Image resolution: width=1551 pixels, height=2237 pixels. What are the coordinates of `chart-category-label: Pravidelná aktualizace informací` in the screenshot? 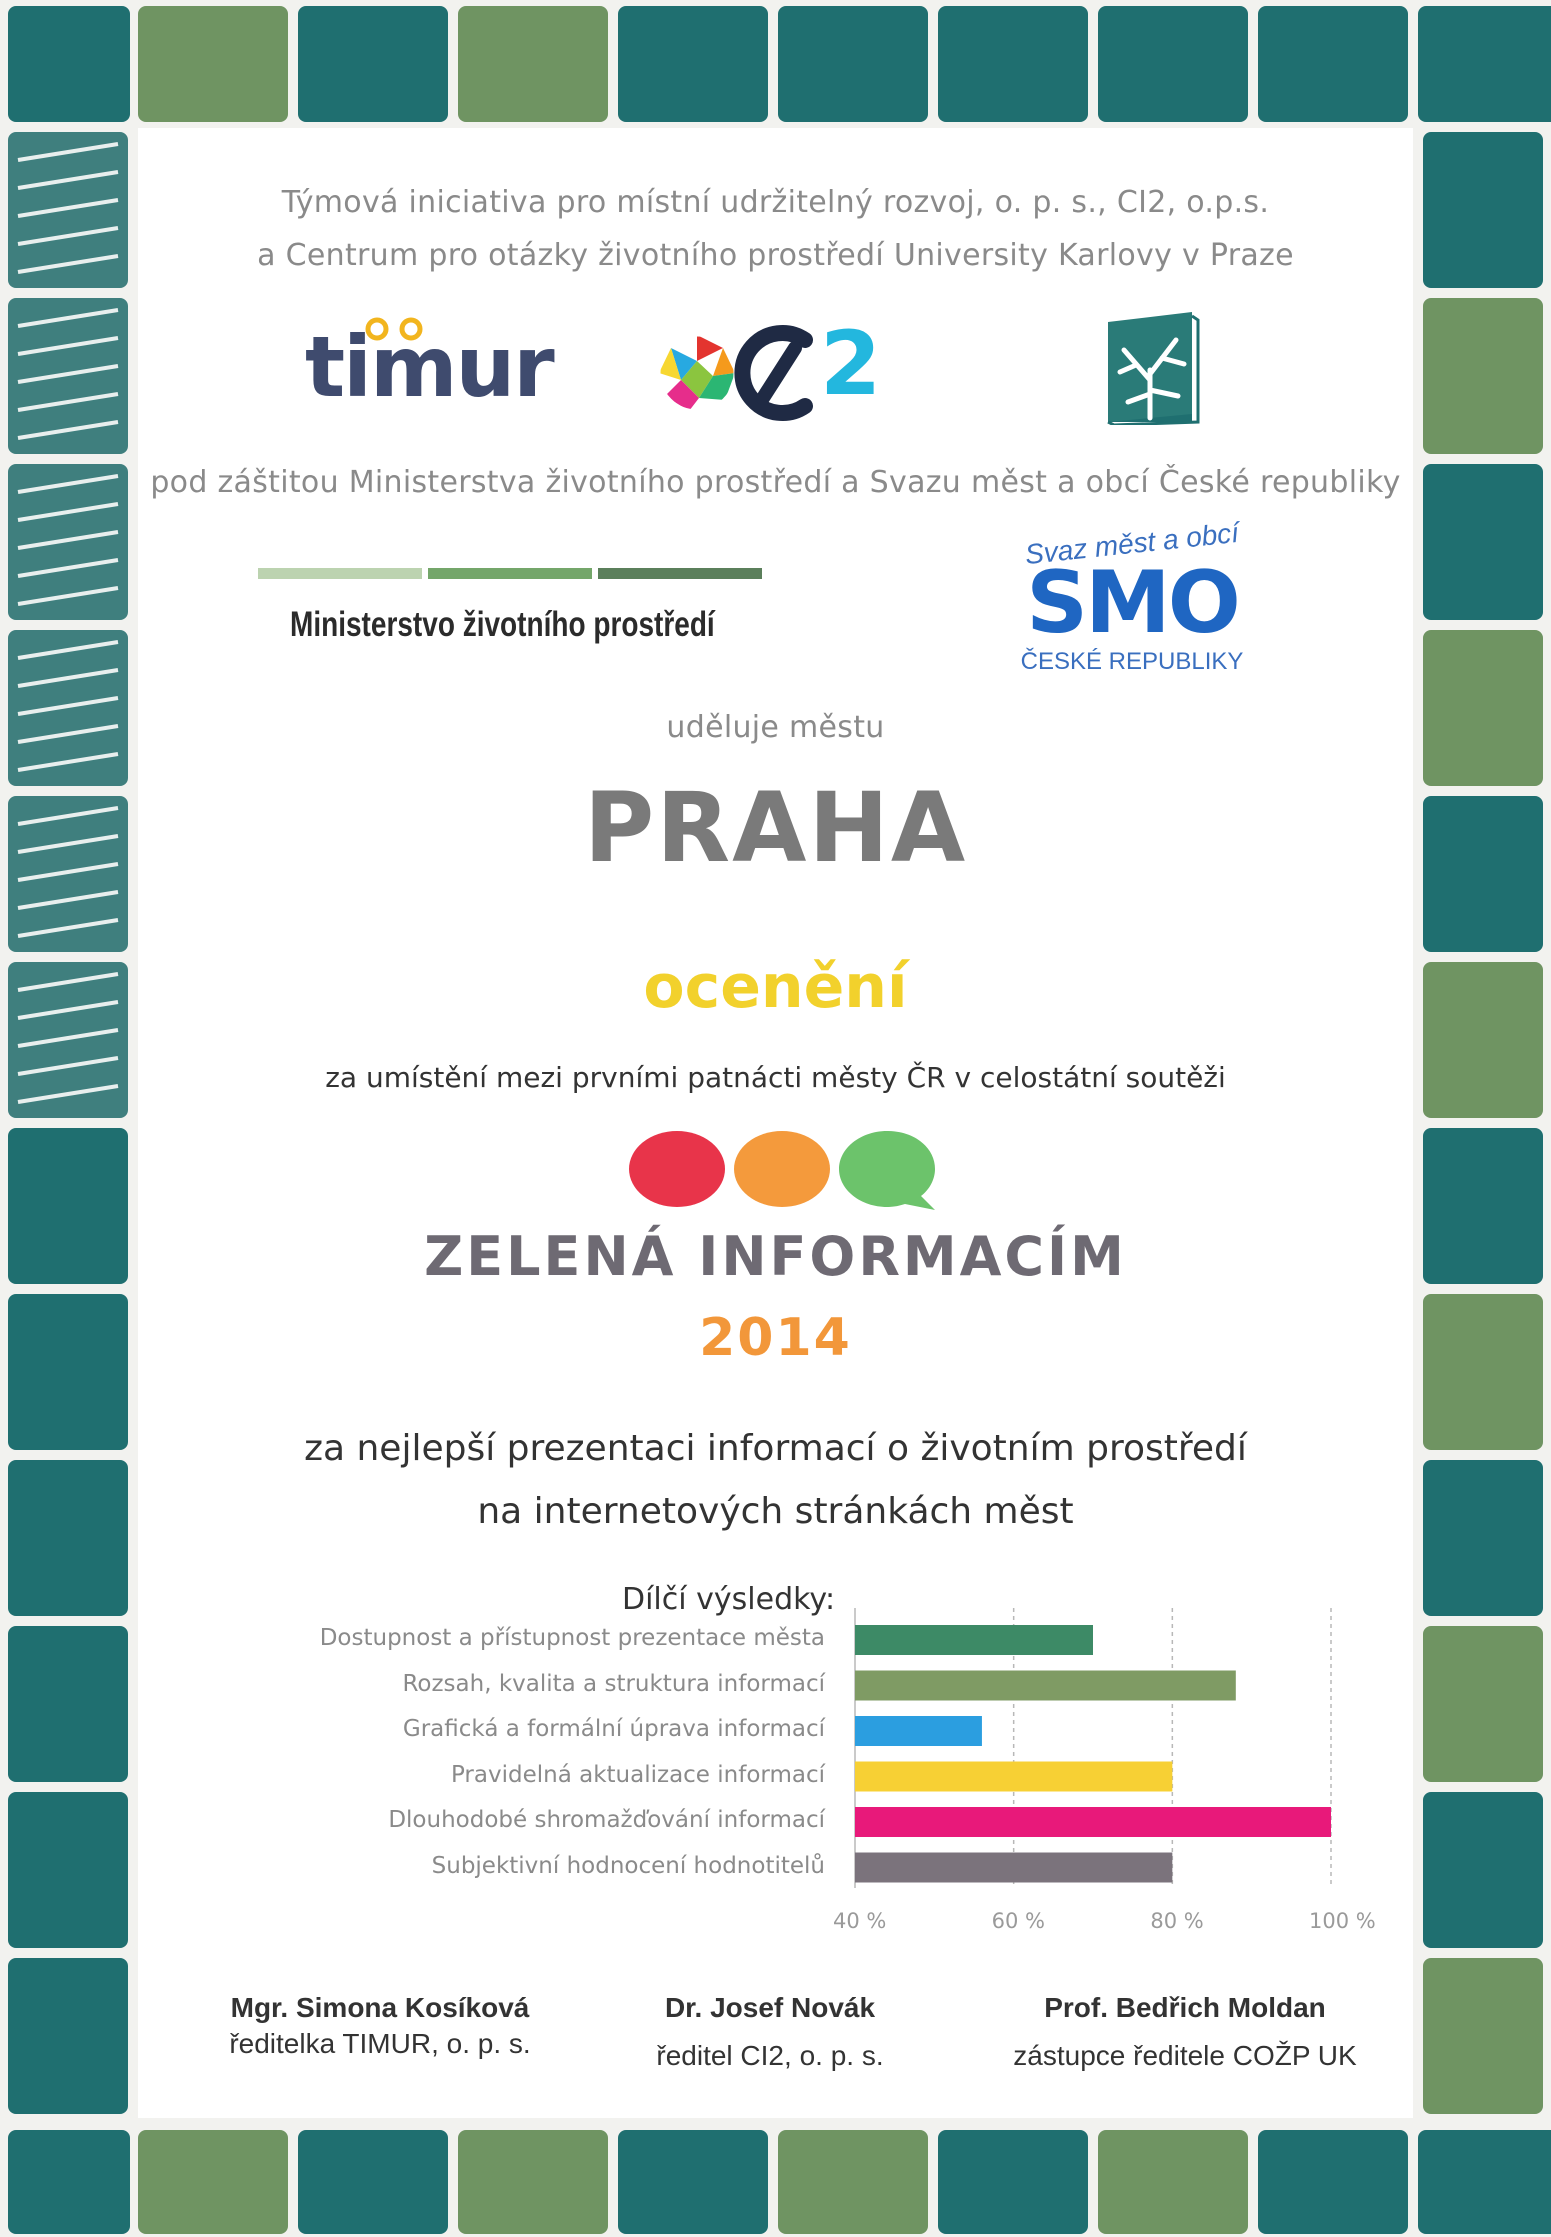 It's located at (637, 1774).